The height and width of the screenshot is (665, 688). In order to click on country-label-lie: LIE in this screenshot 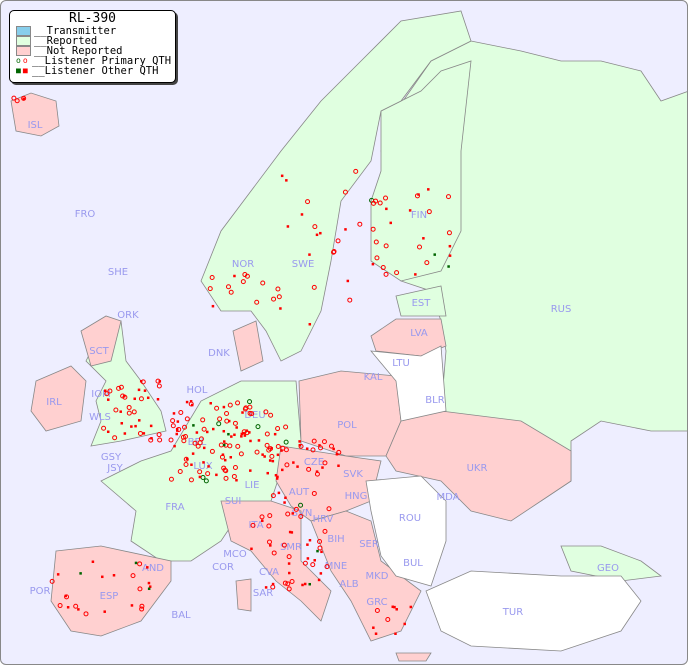, I will do `click(252, 485)`.